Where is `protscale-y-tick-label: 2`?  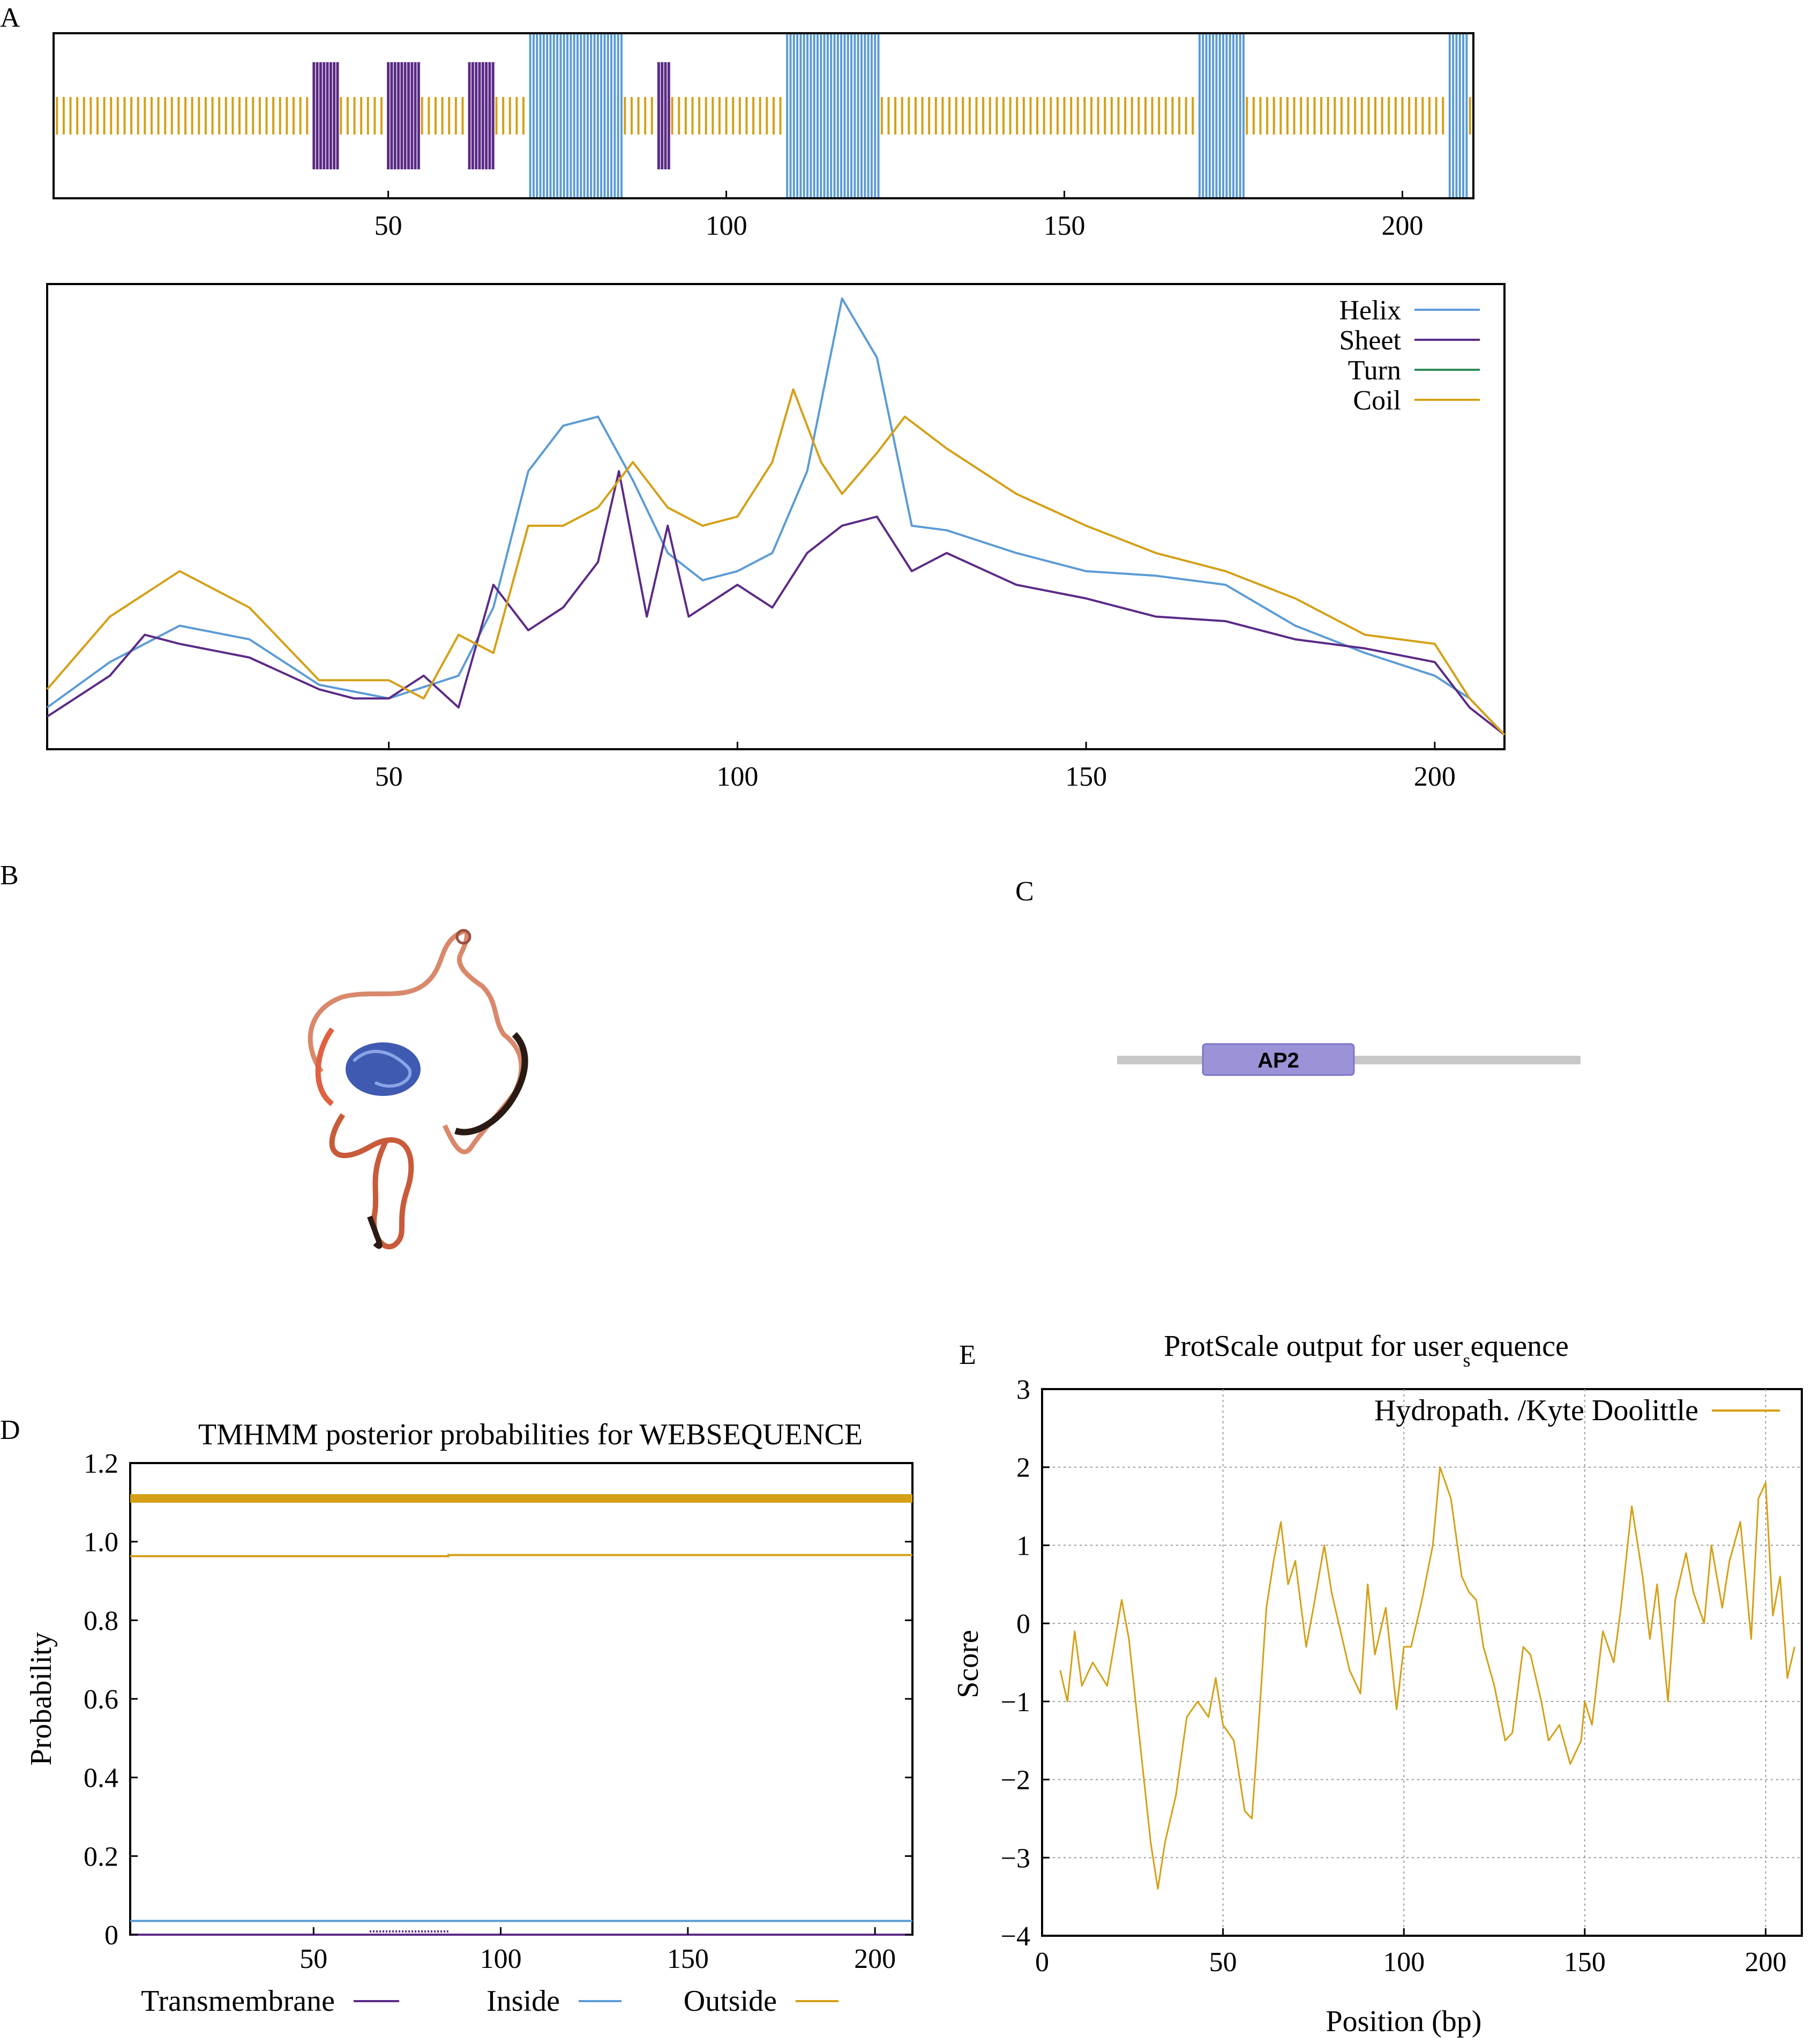 protscale-y-tick-label: 2 is located at coordinates (1023, 1468).